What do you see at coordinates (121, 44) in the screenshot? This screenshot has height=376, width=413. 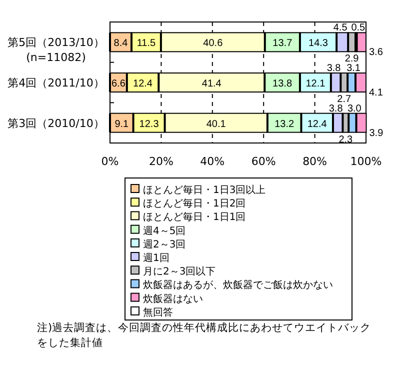 I see `data-label: 8.4` at bounding box center [121, 44].